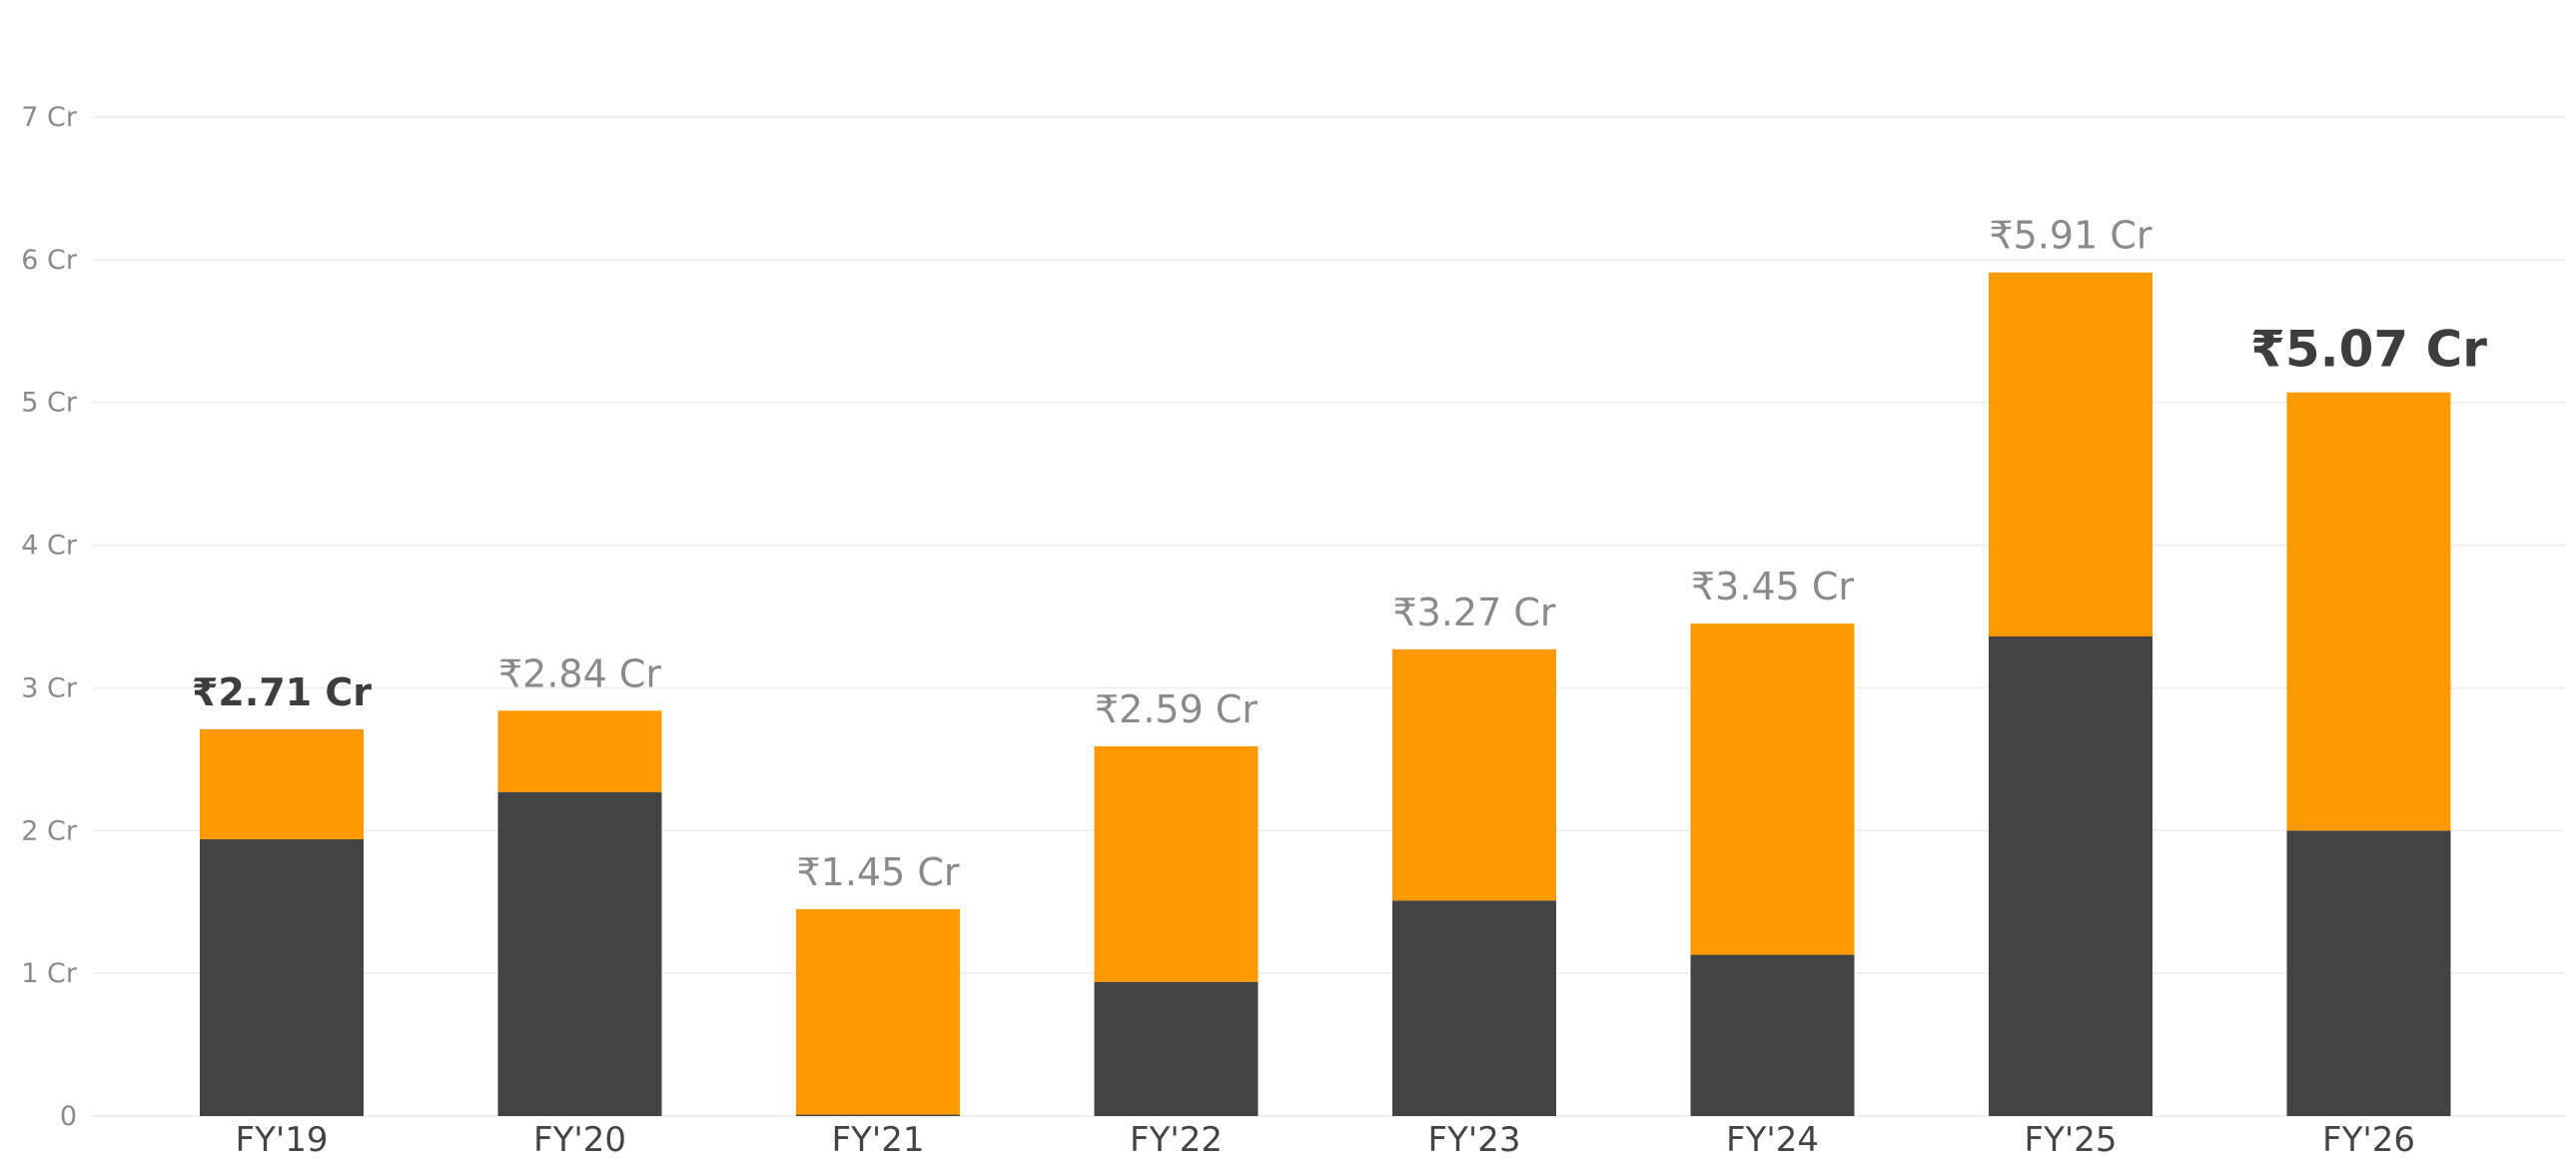 The width and height of the screenshot is (2576, 1176). I want to click on x-tick-label: FY'24, so click(1773, 1140).